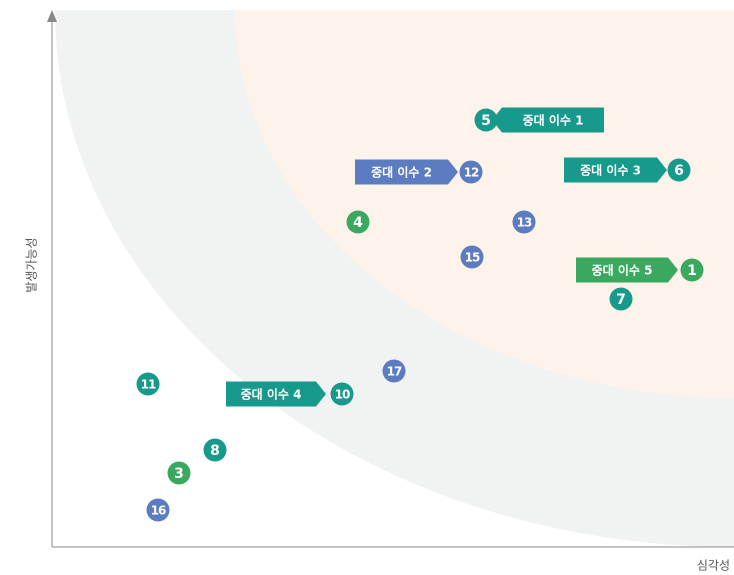 Image resolution: width=734 pixels, height=575 pixels. I want to click on y-axis-arrow, so click(52, 16).